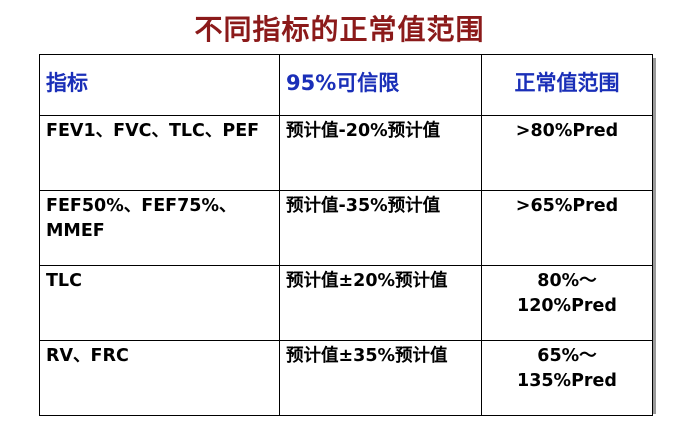  I want to click on confidence-limit-value: 预计值±35%预计值, so click(367, 356).